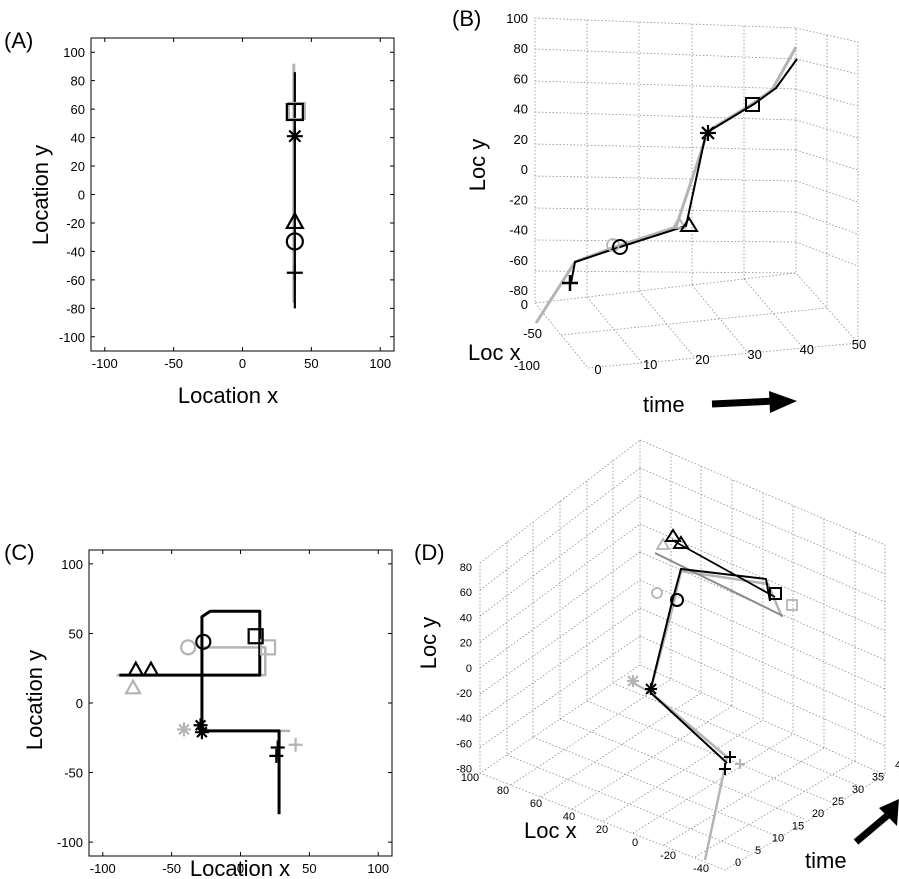 This screenshot has width=899, height=879. What do you see at coordinates (740, 764) in the screenshot?
I see `panel-d-gray-plus-marker` at bounding box center [740, 764].